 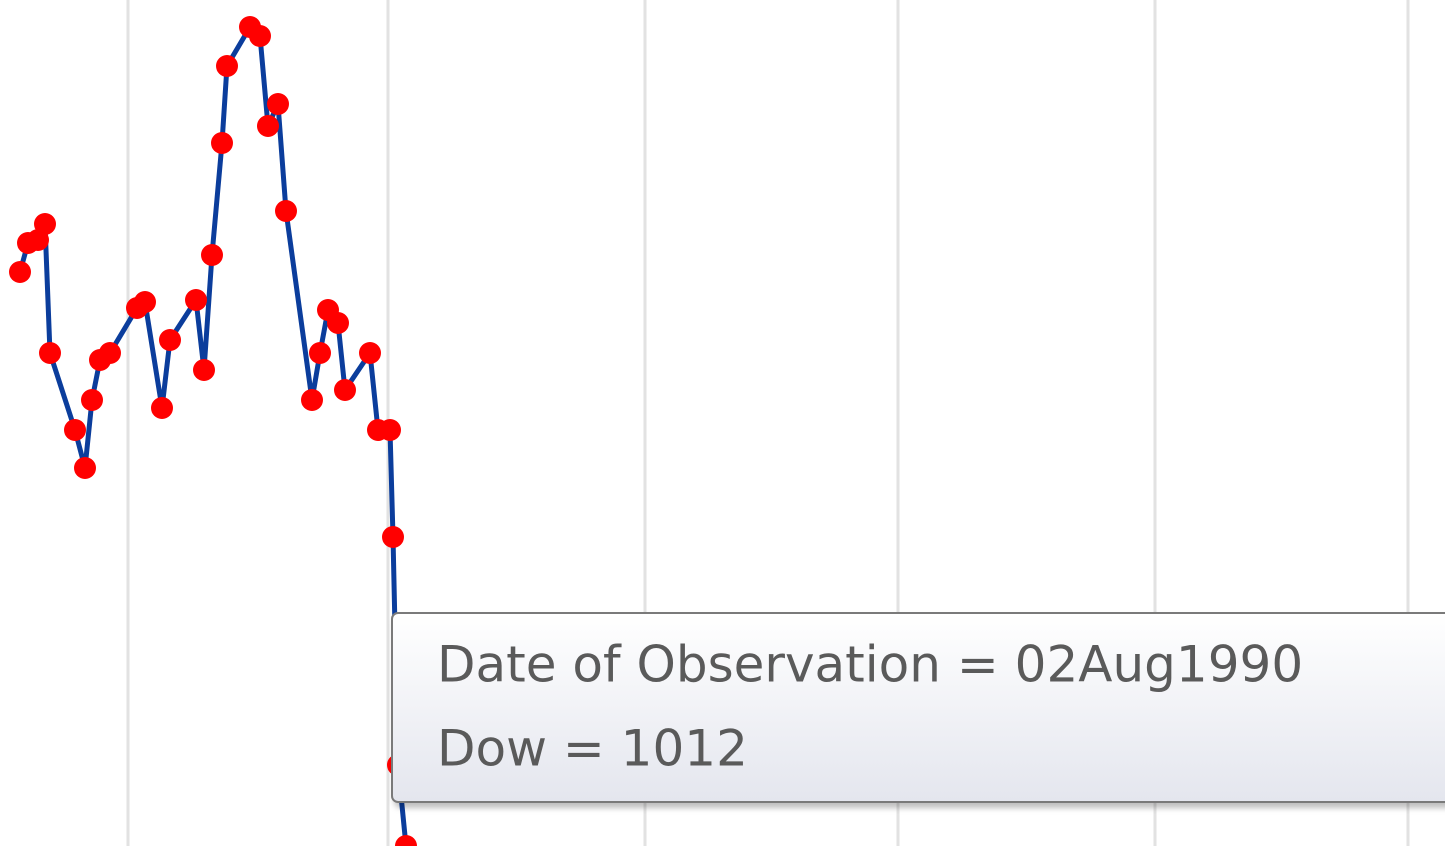 What do you see at coordinates (592, 749) in the screenshot?
I see `tooltip-line: Dow = 1012` at bounding box center [592, 749].